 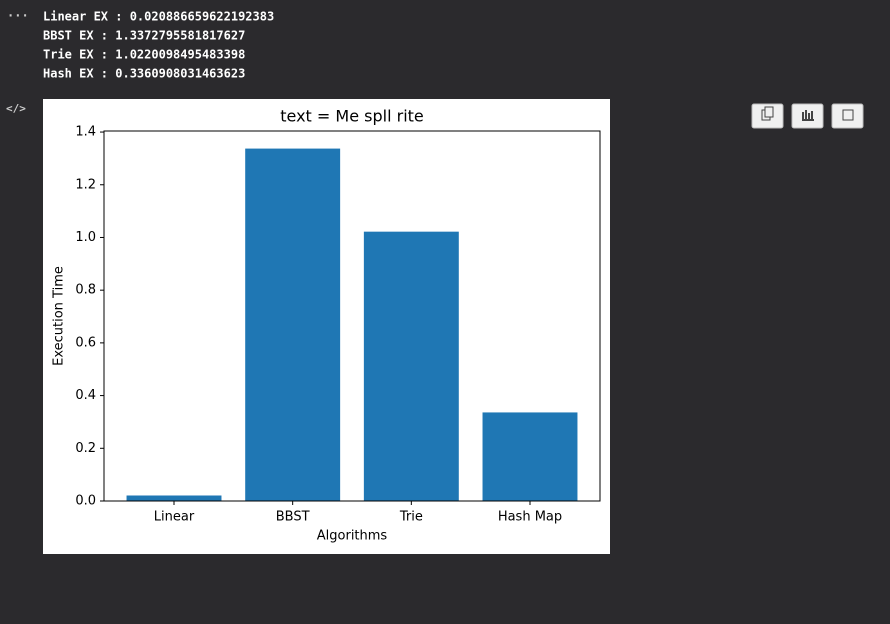 What do you see at coordinates (293, 517) in the screenshot?
I see `x-tick-label: BBST` at bounding box center [293, 517].